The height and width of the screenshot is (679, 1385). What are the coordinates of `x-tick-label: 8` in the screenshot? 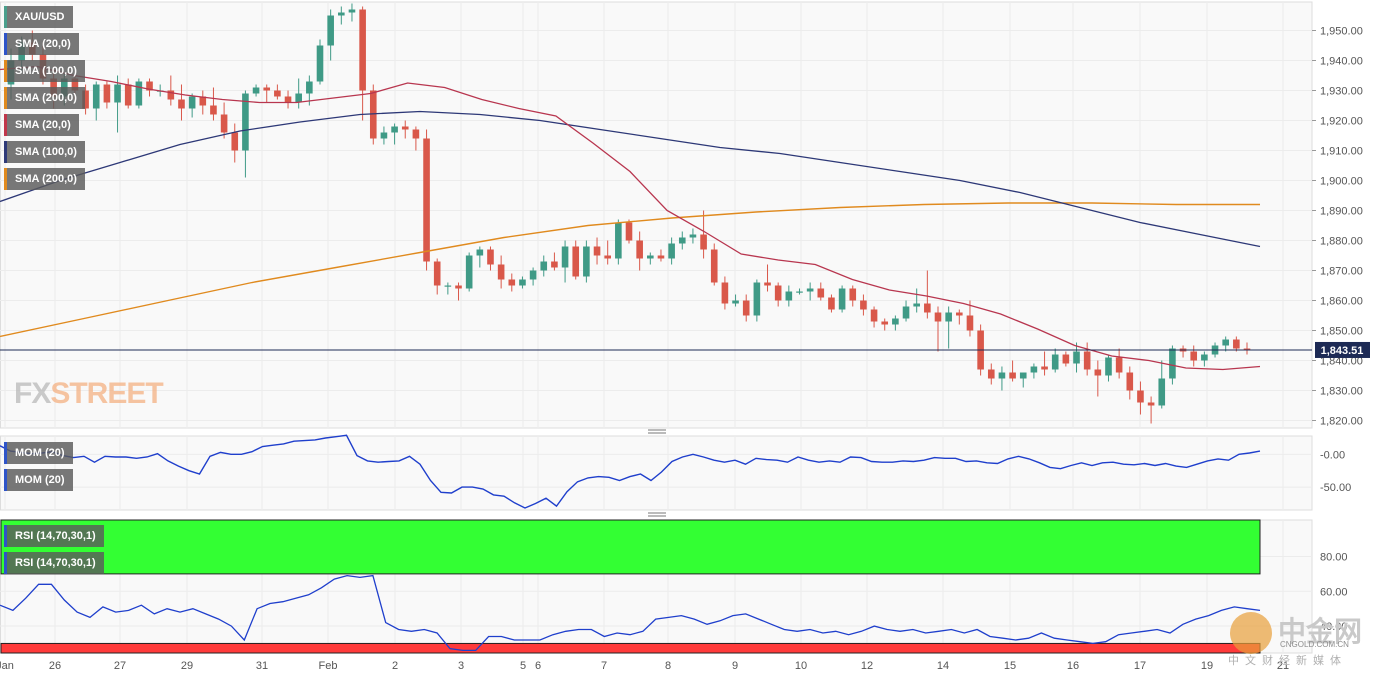 It's located at (668, 666).